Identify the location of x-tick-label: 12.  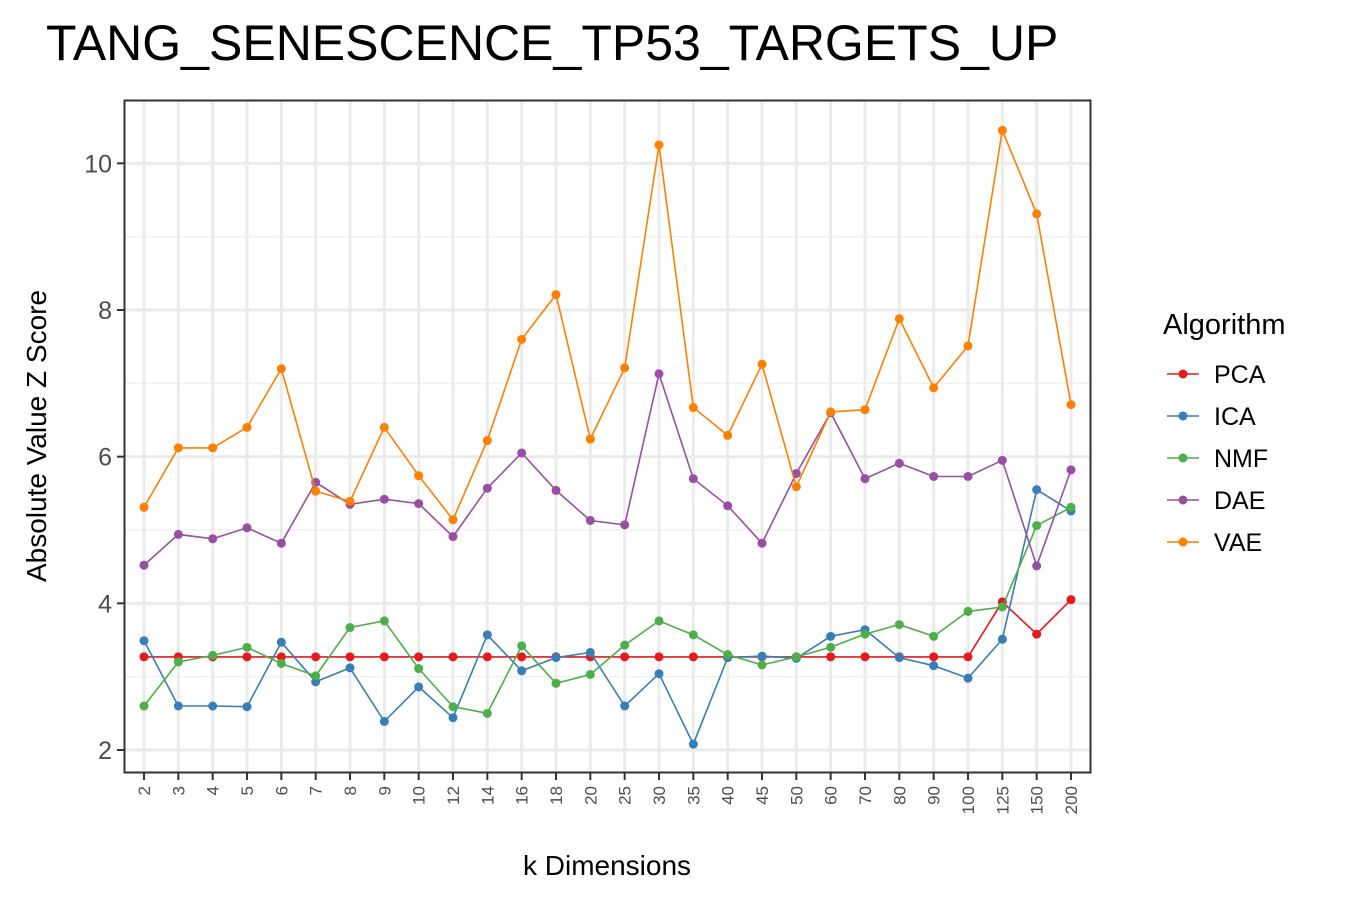
(453, 795).